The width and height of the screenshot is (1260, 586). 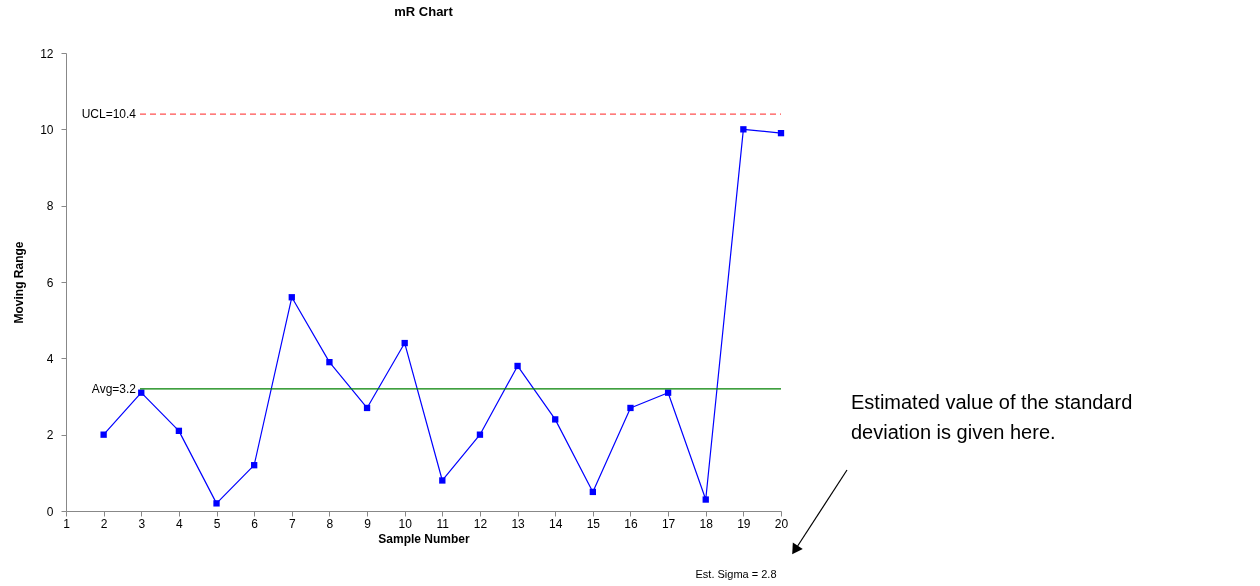 I want to click on x-tick-label: 15, so click(x=593, y=523).